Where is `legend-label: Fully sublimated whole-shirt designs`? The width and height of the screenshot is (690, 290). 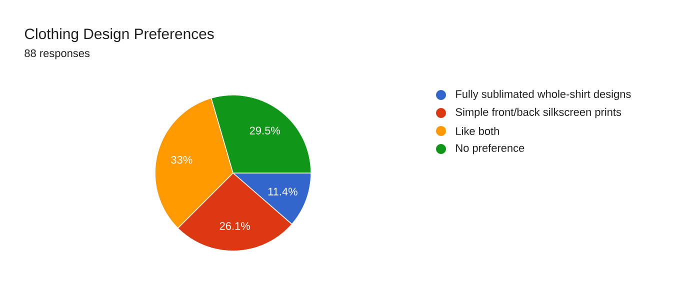 legend-label: Fully sublimated whole-shirt designs is located at coordinates (543, 95).